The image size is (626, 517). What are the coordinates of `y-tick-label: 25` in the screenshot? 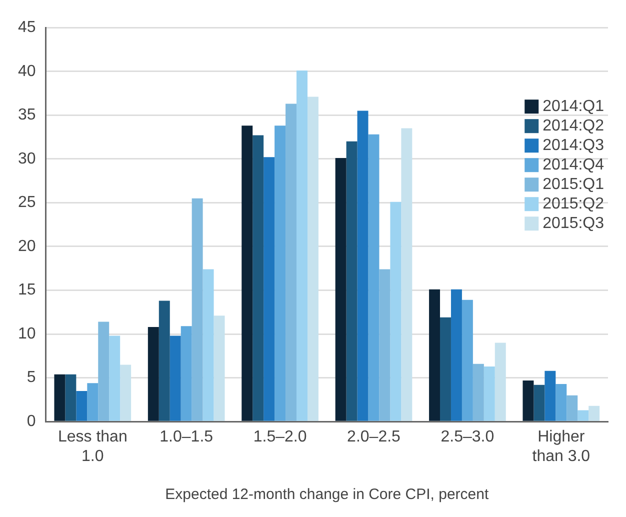 It's located at (27, 203).